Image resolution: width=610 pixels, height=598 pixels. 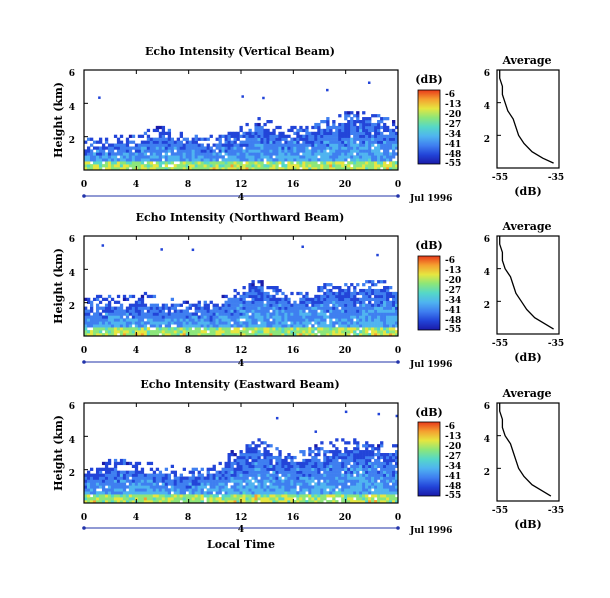 I want to click on y-axis-label: Height (km), so click(x=58, y=453).